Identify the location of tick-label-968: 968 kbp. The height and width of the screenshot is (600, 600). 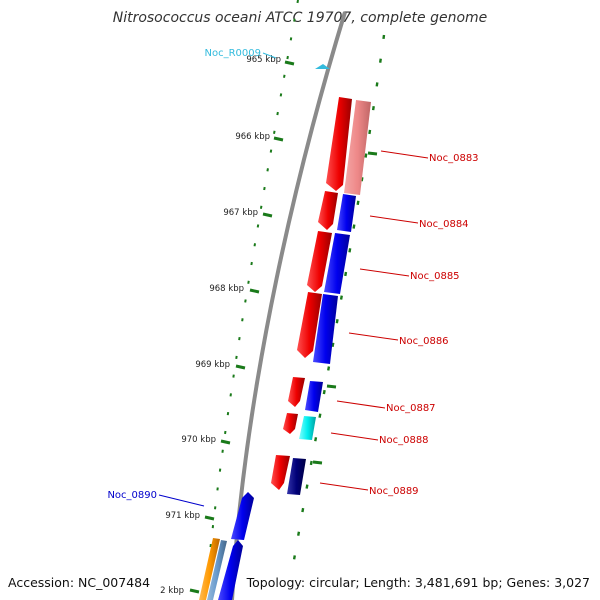
(226, 289).